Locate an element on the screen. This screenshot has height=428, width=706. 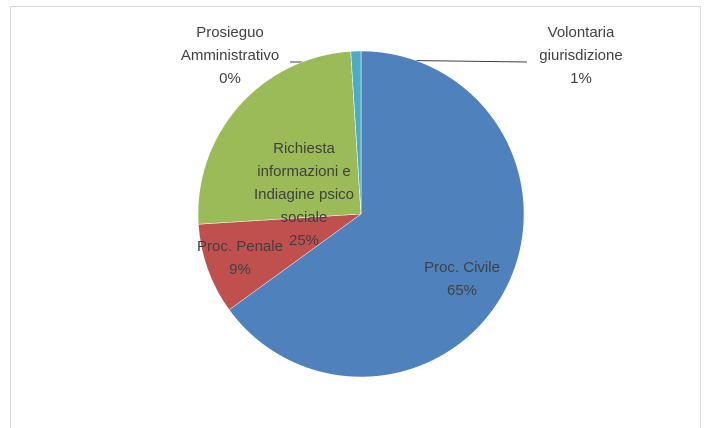
slice-value-label: 9% is located at coordinates (240, 269).